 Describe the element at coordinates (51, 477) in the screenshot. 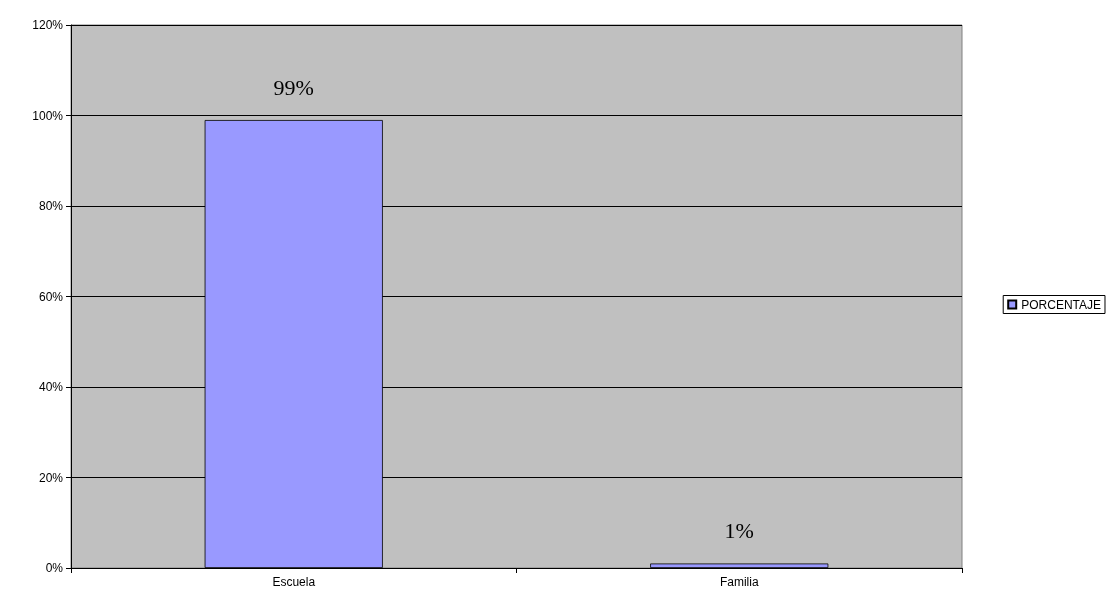

I see `y-tick-label: 20%` at that location.